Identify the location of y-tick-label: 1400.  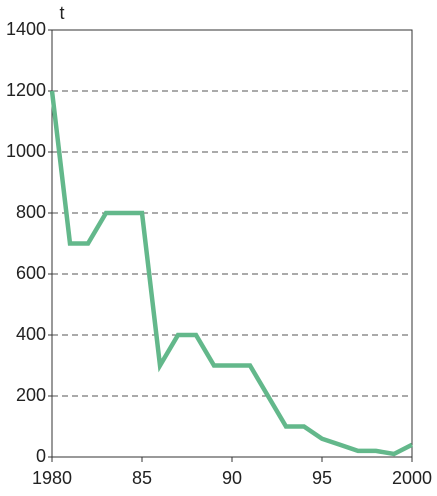
(26, 29).